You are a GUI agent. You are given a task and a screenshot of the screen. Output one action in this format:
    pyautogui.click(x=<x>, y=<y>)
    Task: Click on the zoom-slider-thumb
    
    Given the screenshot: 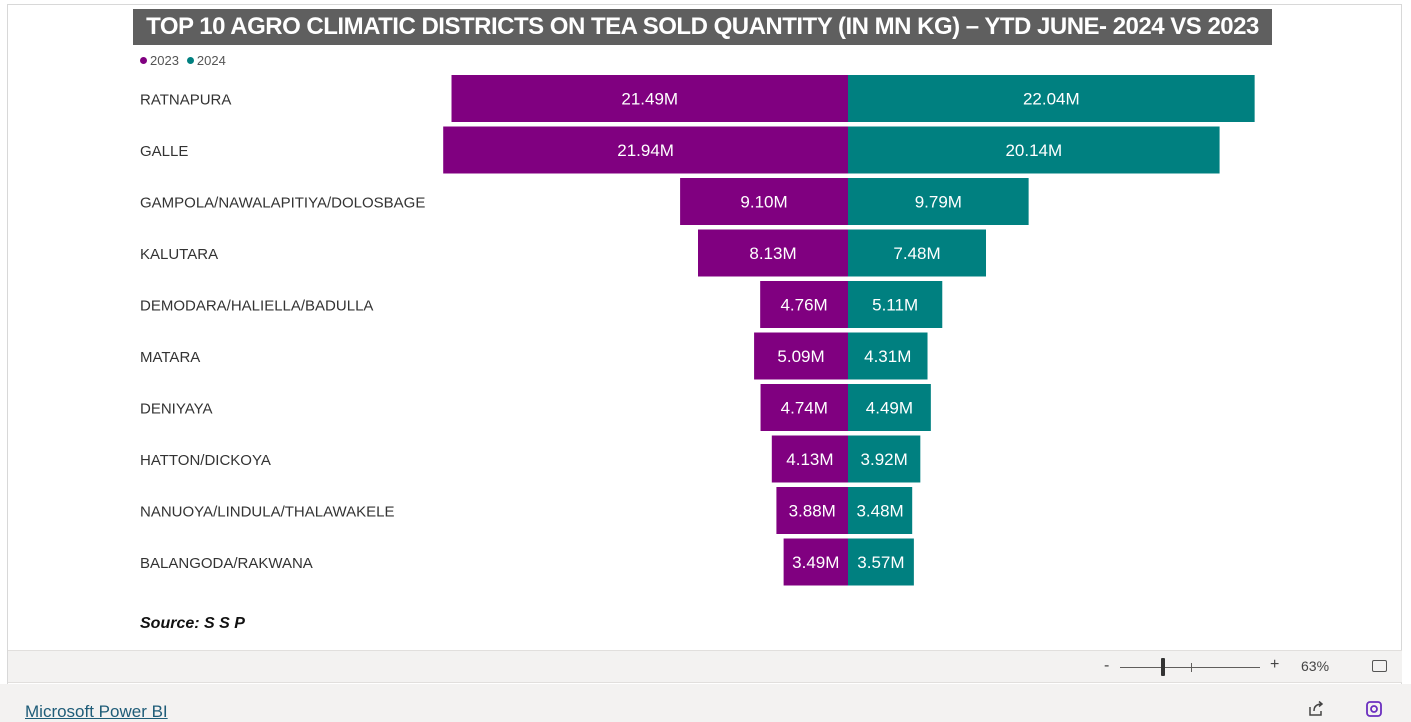 What is the action you would take?
    pyautogui.click(x=1163, y=667)
    